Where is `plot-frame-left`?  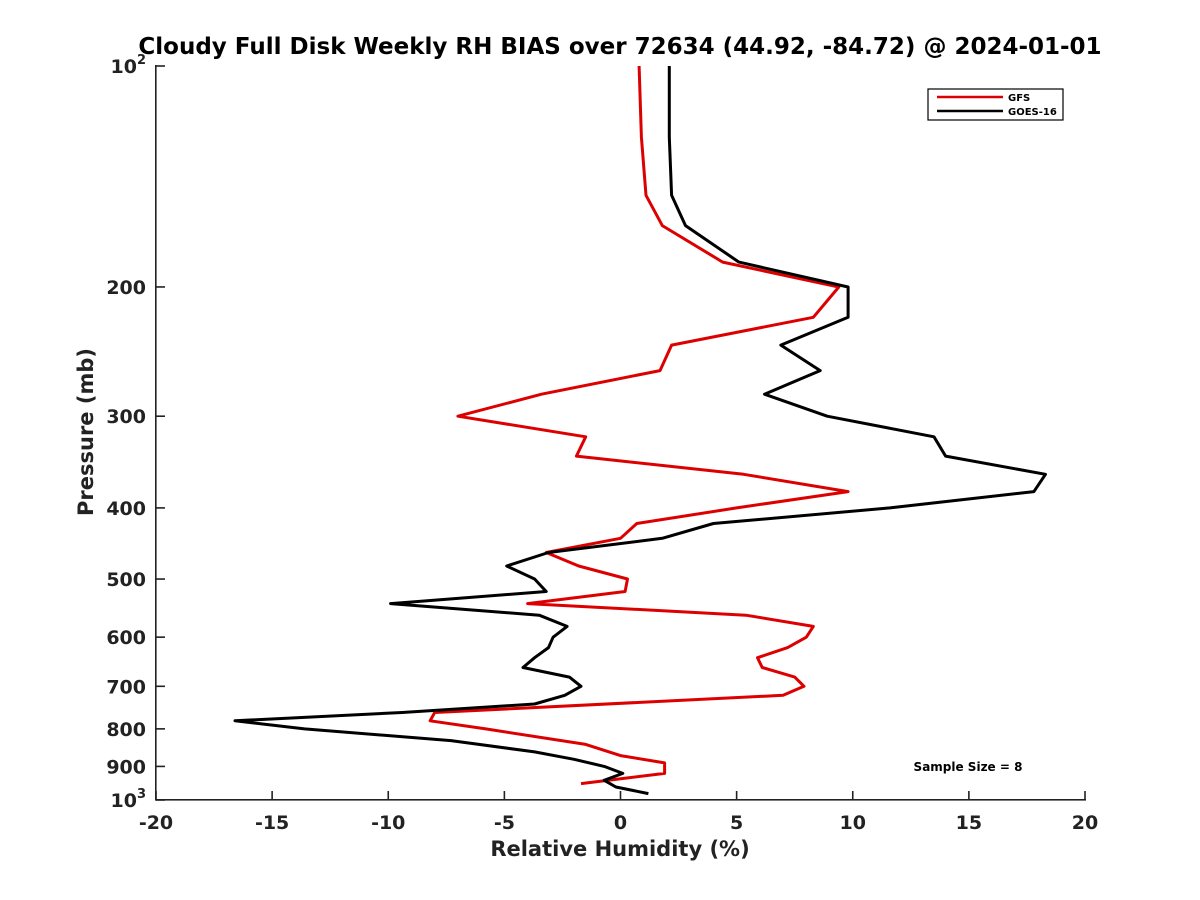
plot-frame-left is located at coordinates (156, 432).